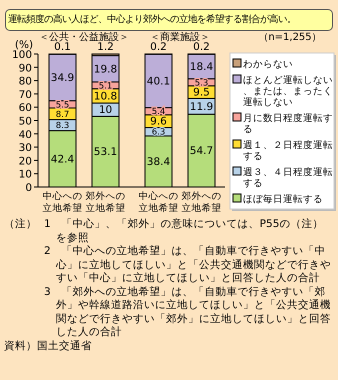 The height and width of the screenshot is (380, 338). What do you see at coordinates (202, 151) in the screenshot?
I see `data-label: 54.7` at bounding box center [202, 151].